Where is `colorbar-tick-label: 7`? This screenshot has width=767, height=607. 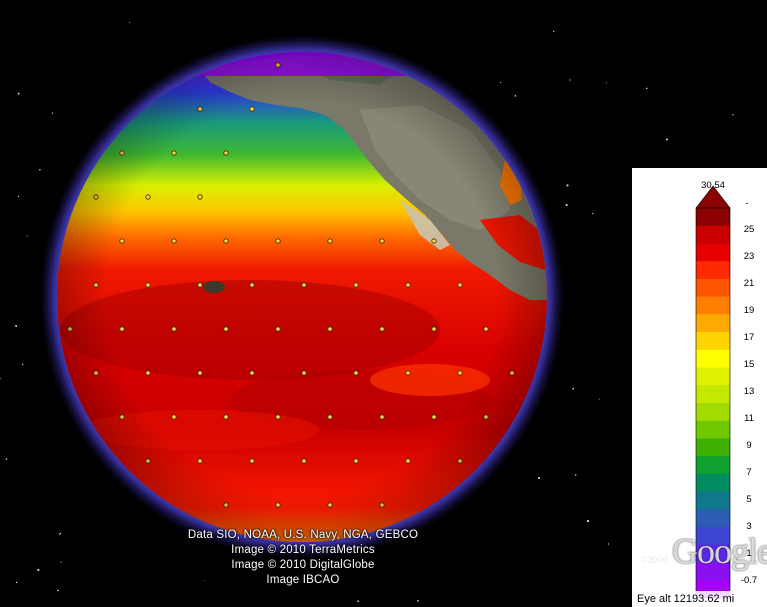 colorbar-tick-label: 7 is located at coordinates (748, 472).